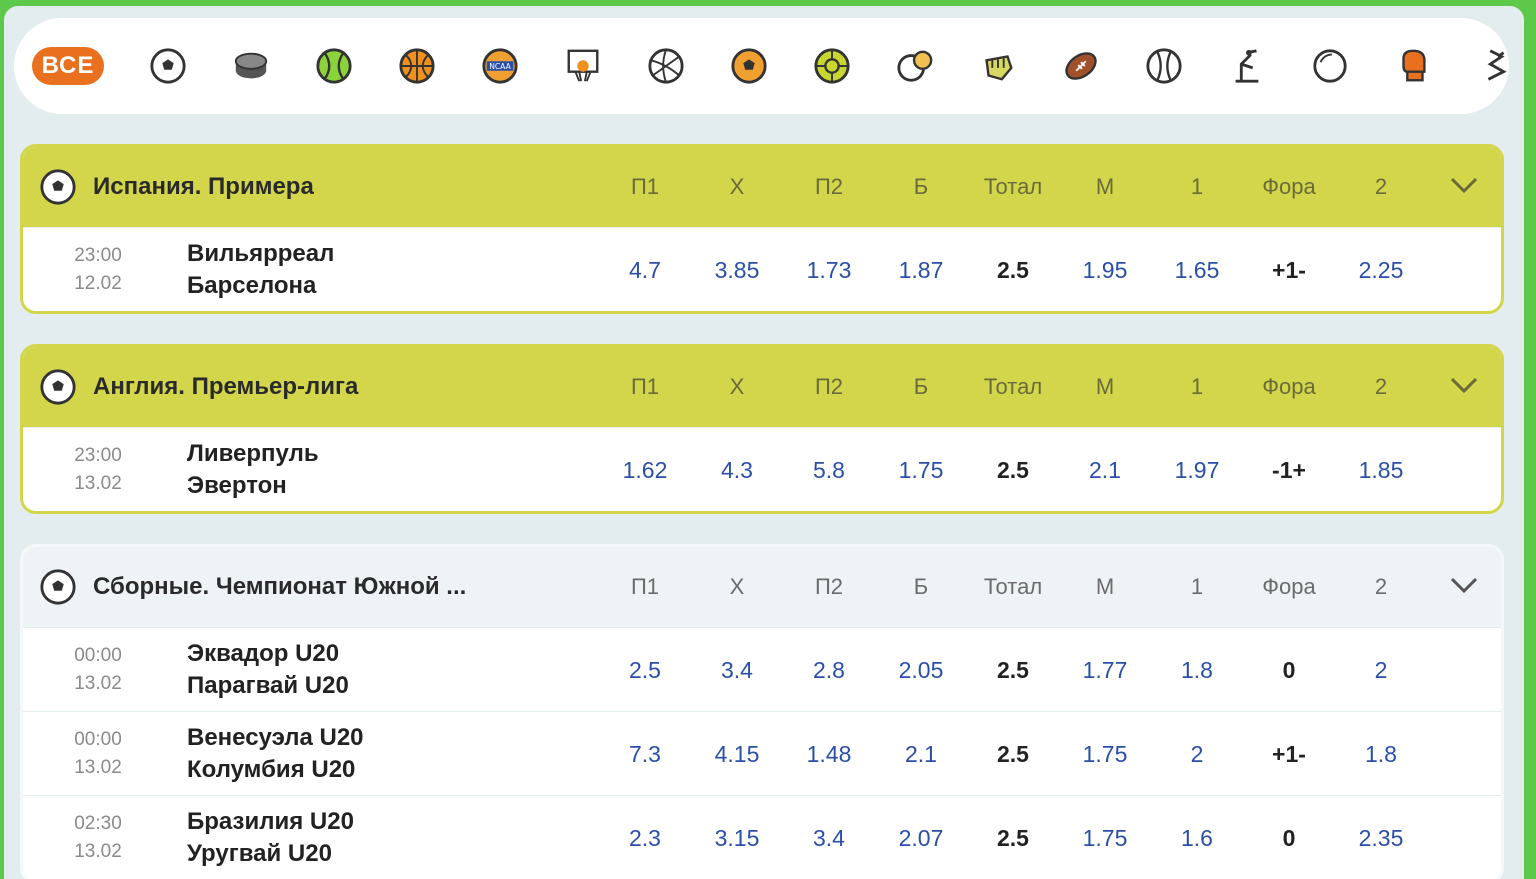 The height and width of the screenshot is (879, 1536). What do you see at coordinates (334, 66) in the screenshot?
I see `tennis-icon` at bounding box center [334, 66].